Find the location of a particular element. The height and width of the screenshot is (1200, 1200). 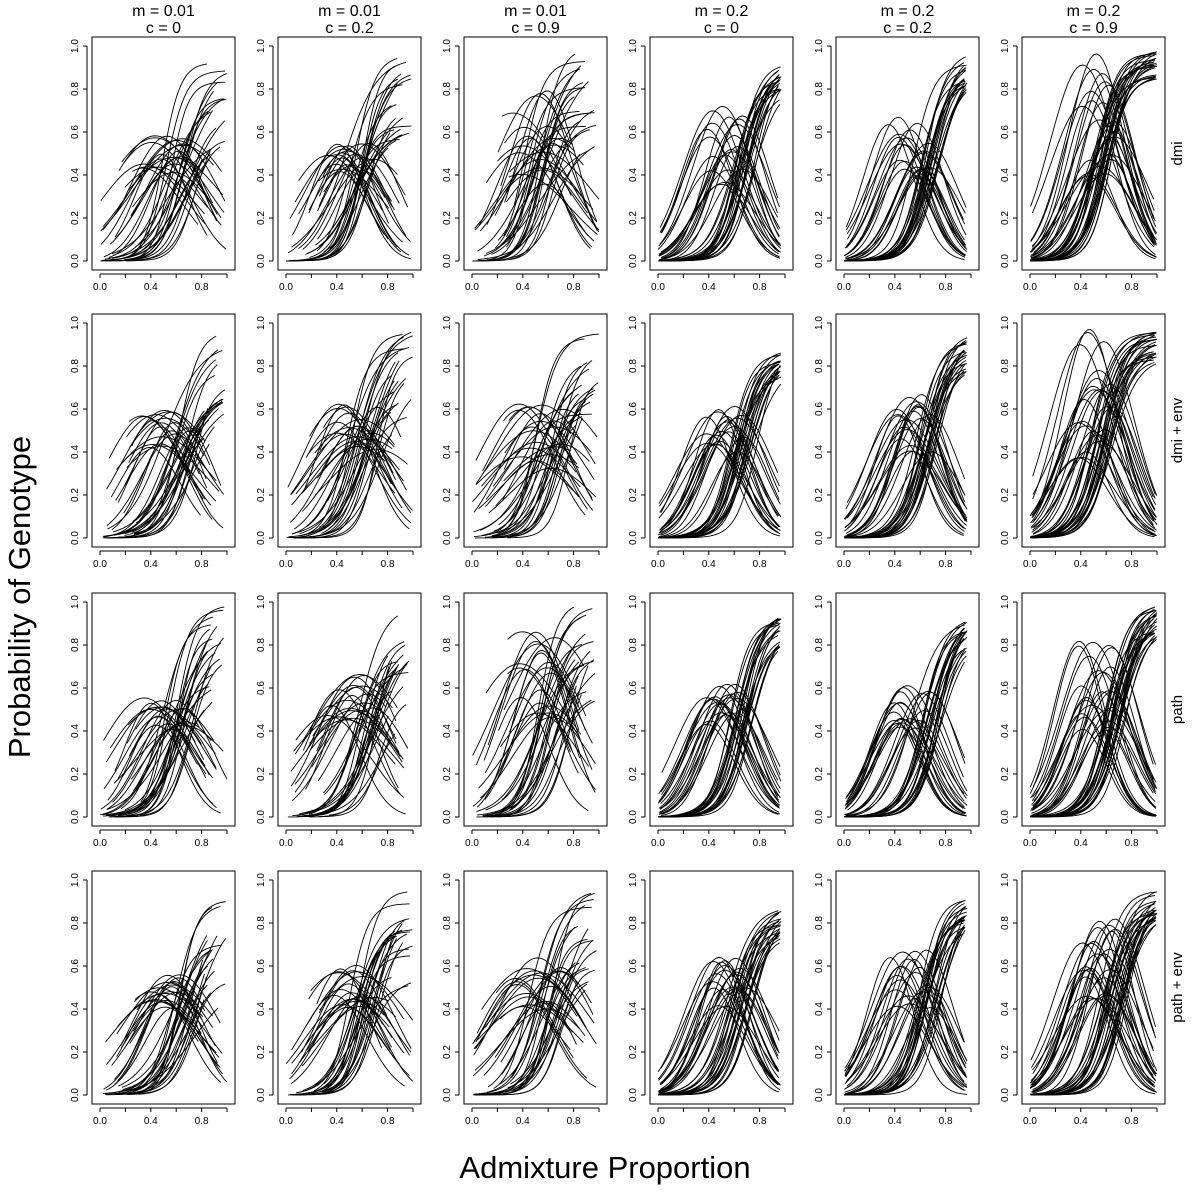

panel-3-2: 0.0 0.4 0.8 0.0 0.2 0.4 0.6 0.8 1.0 is located at coordinates (339, 720).